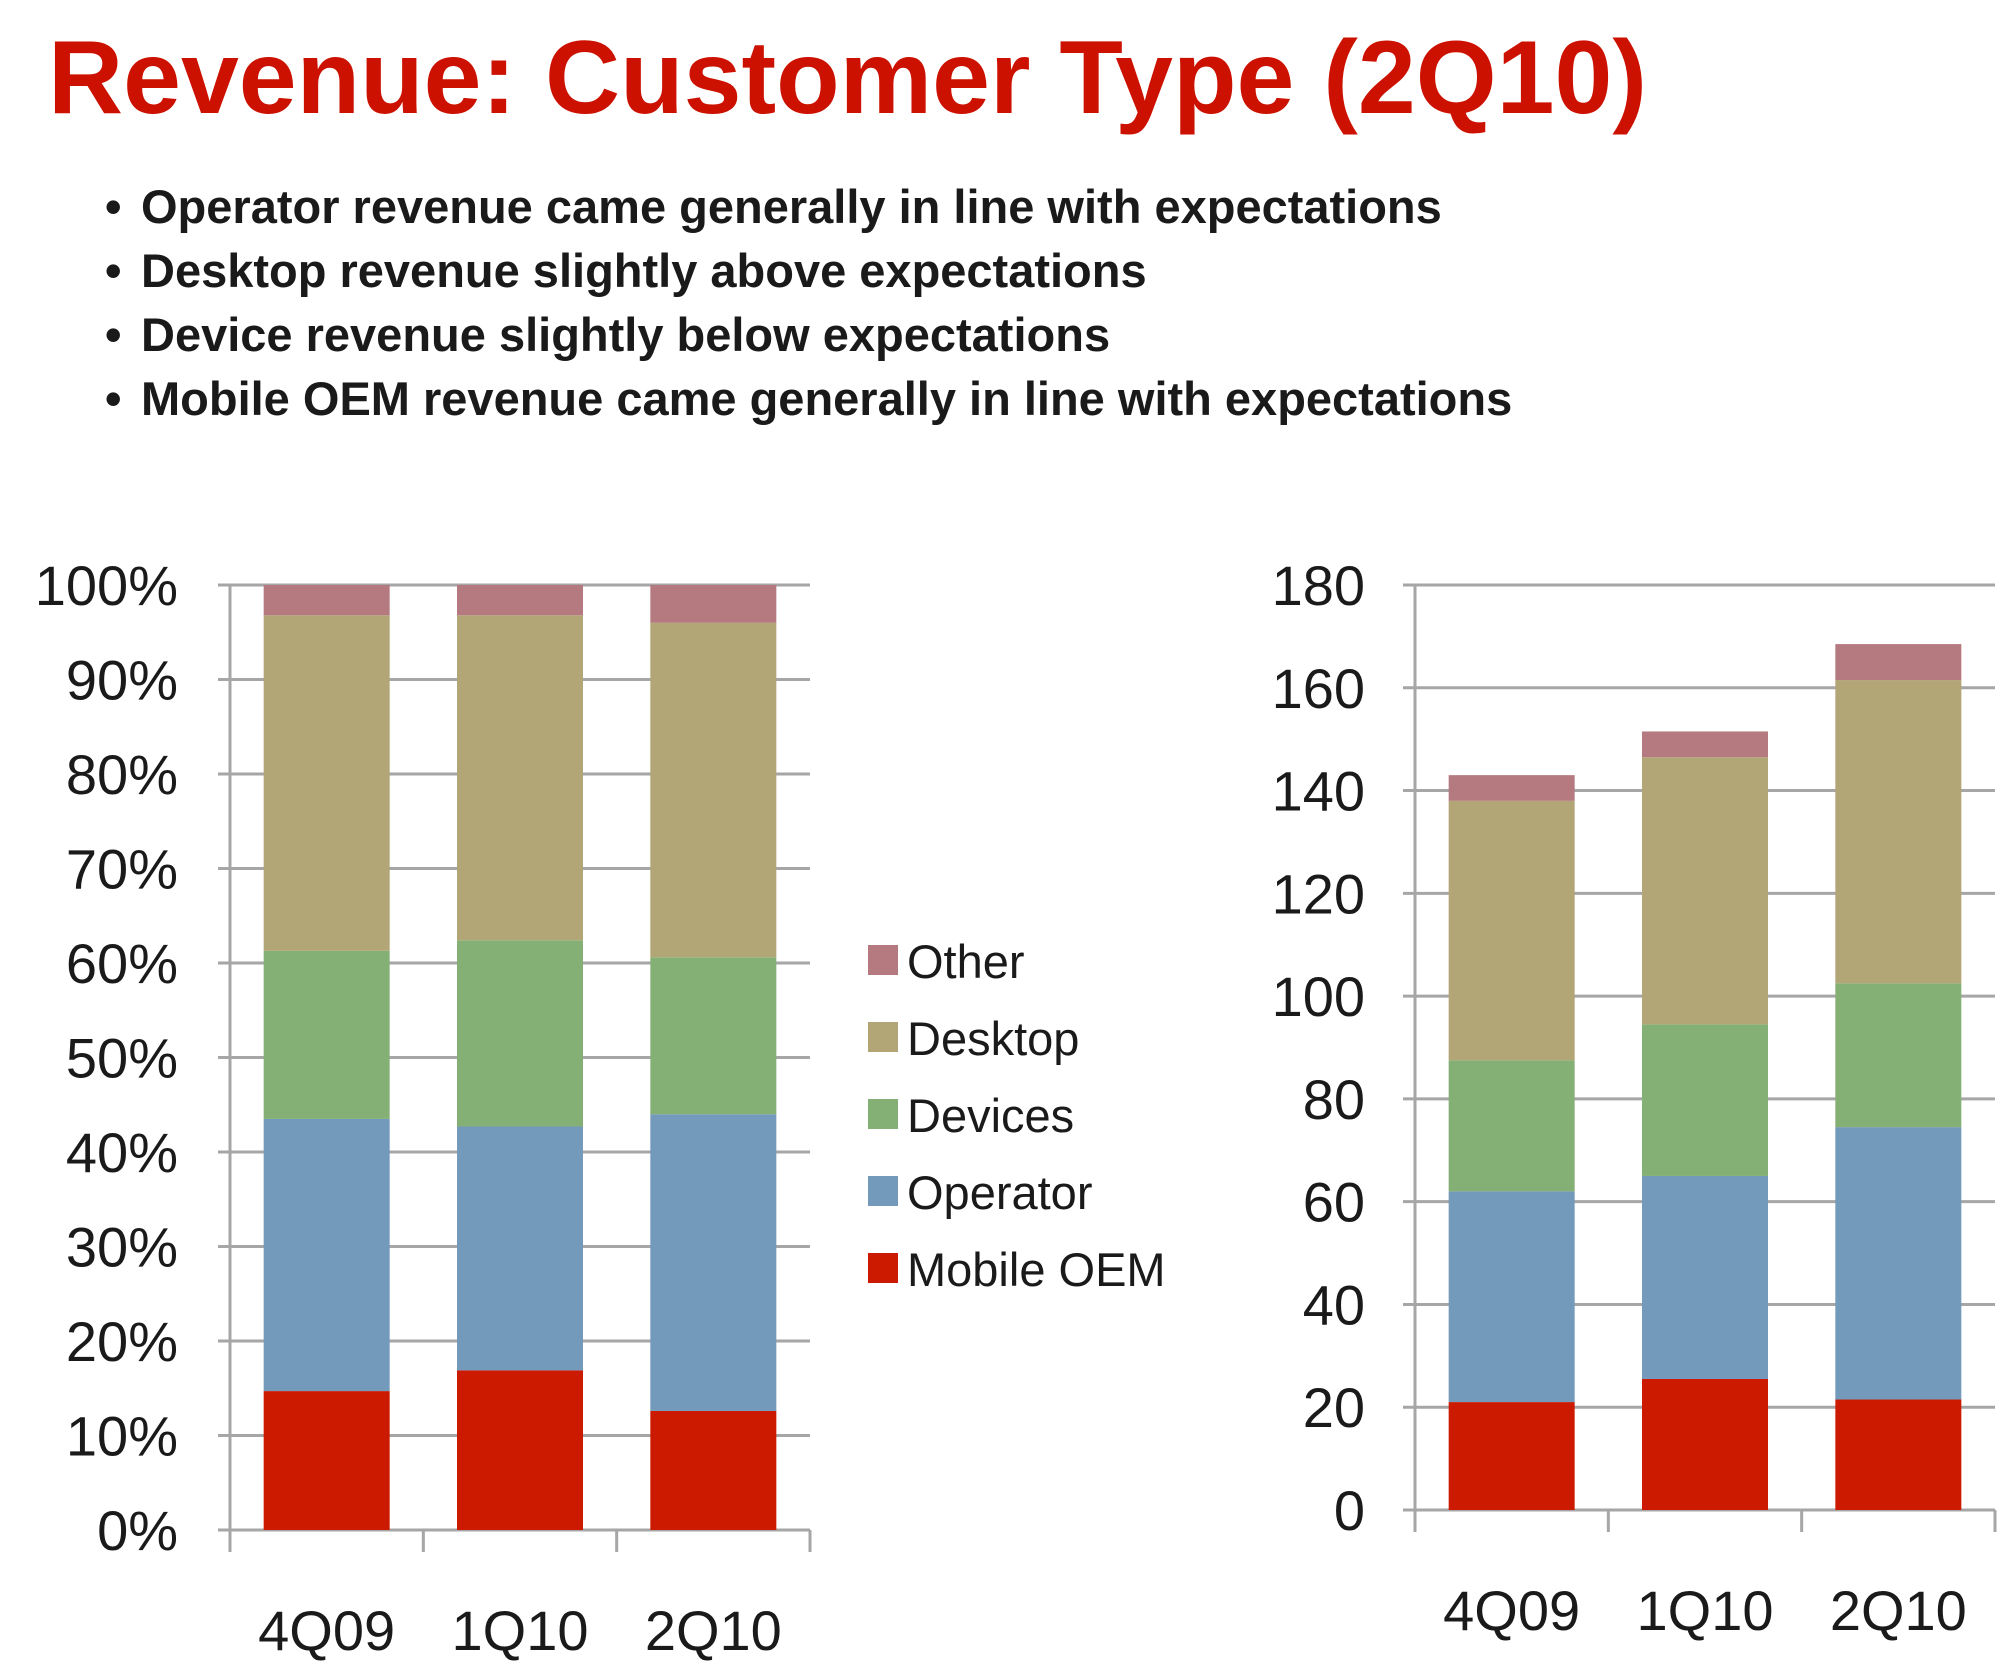  I want to click on y-tick-label: 40, so click(1334, 1304).